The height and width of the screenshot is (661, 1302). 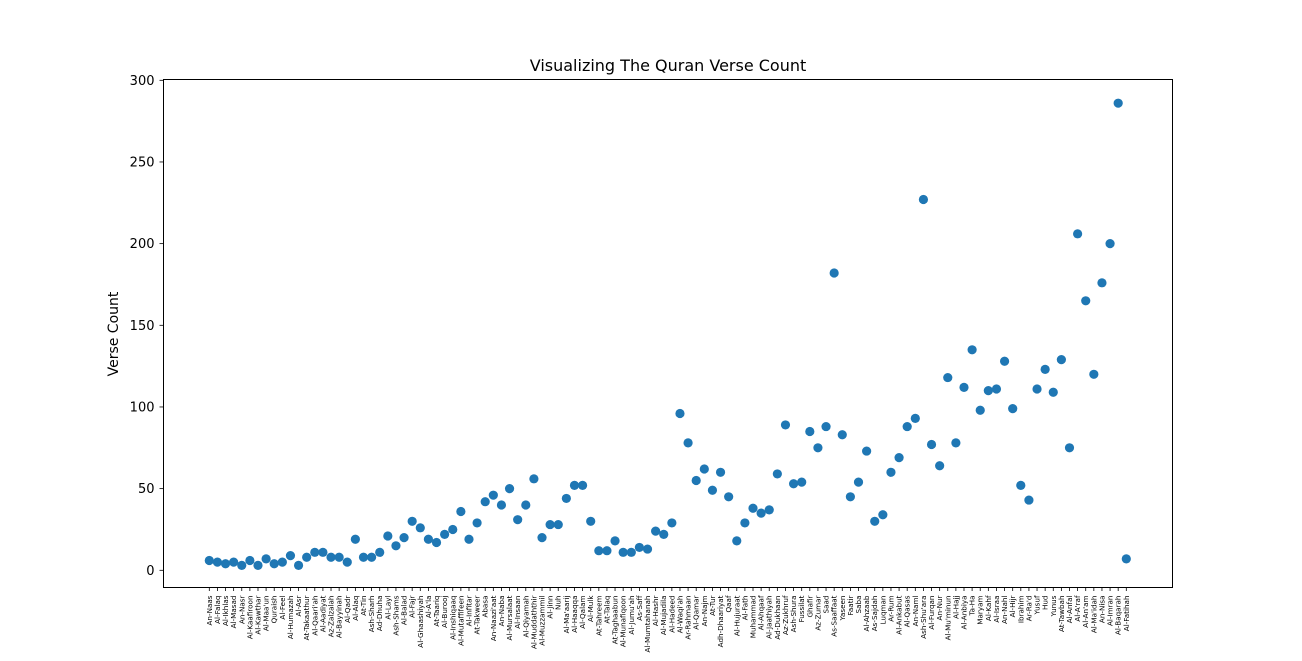 I want to click on x-tick-label: An-Naba, so click(x=501, y=611).